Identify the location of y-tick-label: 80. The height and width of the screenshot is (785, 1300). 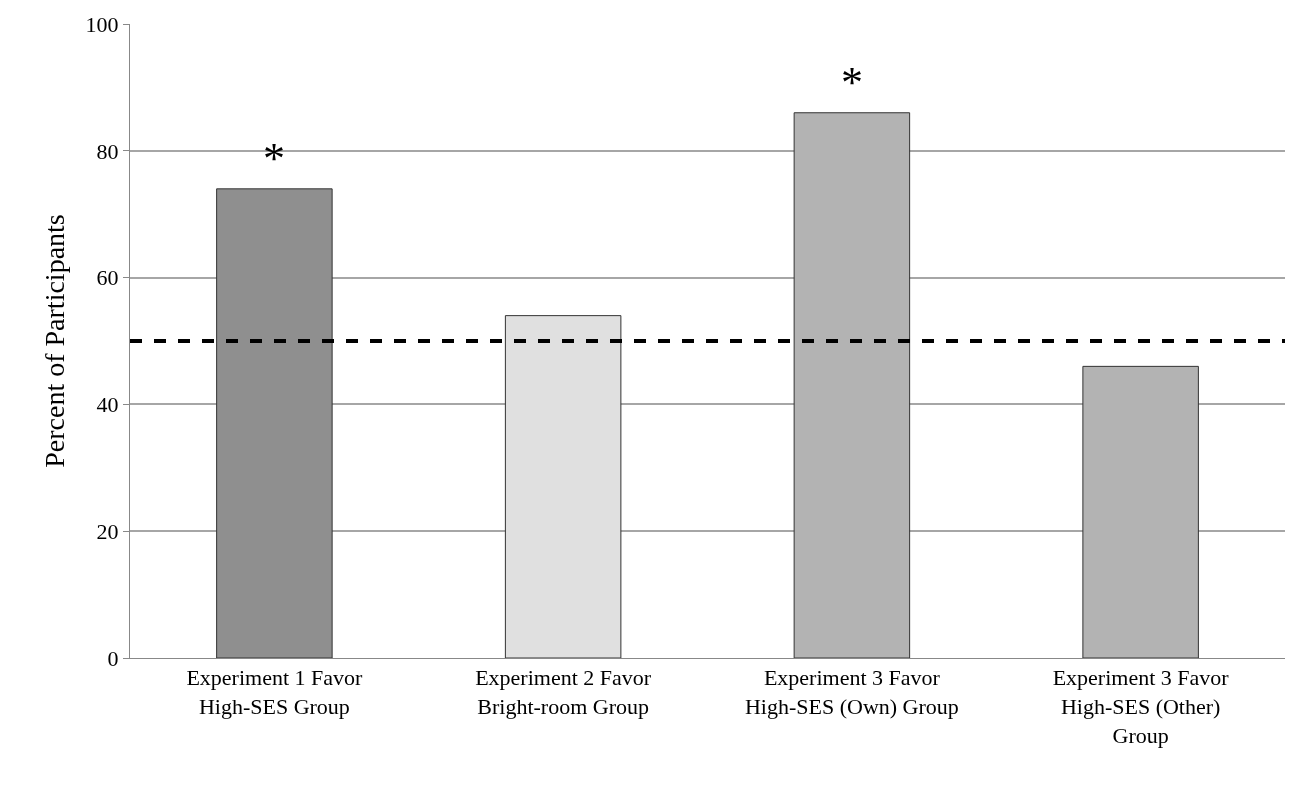
(107, 151).